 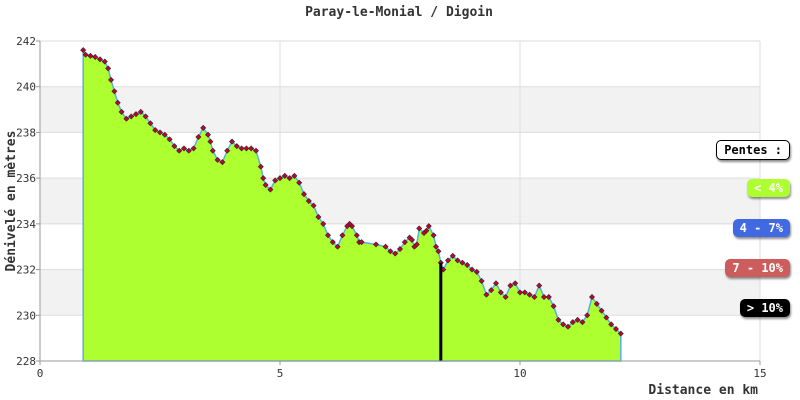 I want to click on x-axis-label: Distance en km, so click(x=703, y=390).